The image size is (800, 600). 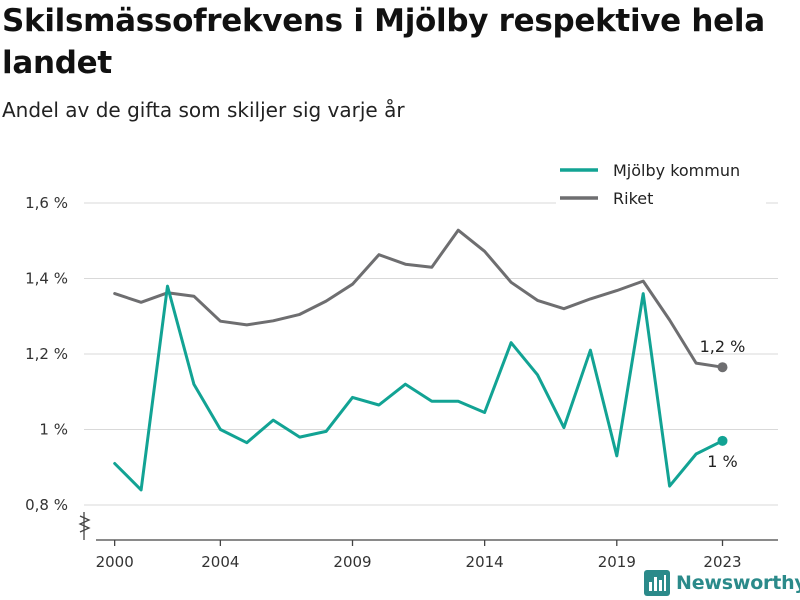 I want to click on y-axis-ticks: 0,8 % 1 % 1,2 % 1,4 % 1,6 %, so click(x=46, y=354).